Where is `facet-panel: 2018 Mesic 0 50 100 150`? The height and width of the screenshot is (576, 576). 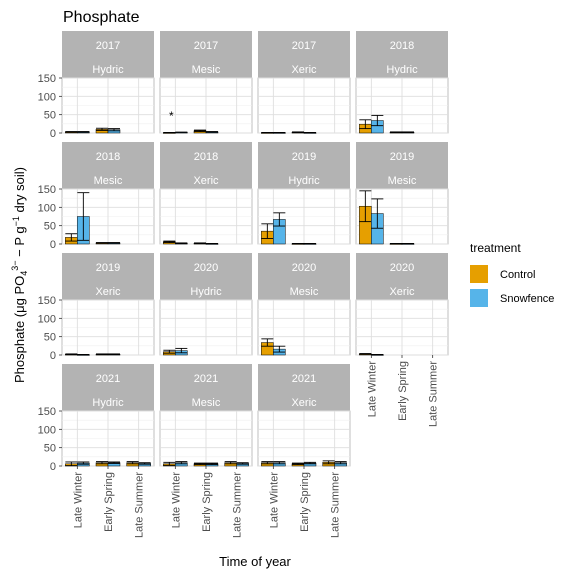 facet-panel: 2018 Mesic 0 50 100 150 is located at coordinates (96, 196).